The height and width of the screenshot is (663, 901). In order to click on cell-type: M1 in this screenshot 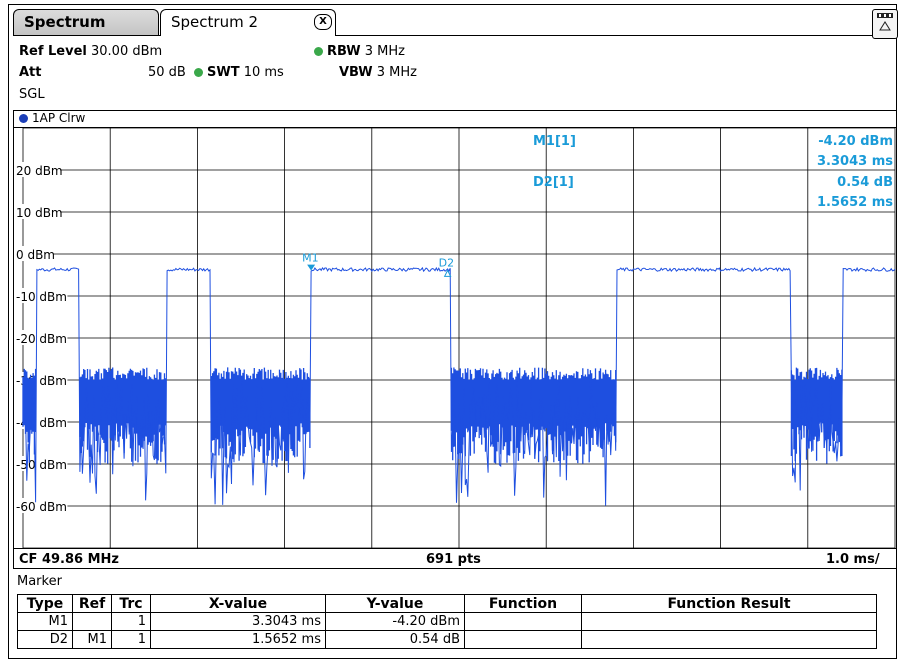, I will do `click(45, 621)`.